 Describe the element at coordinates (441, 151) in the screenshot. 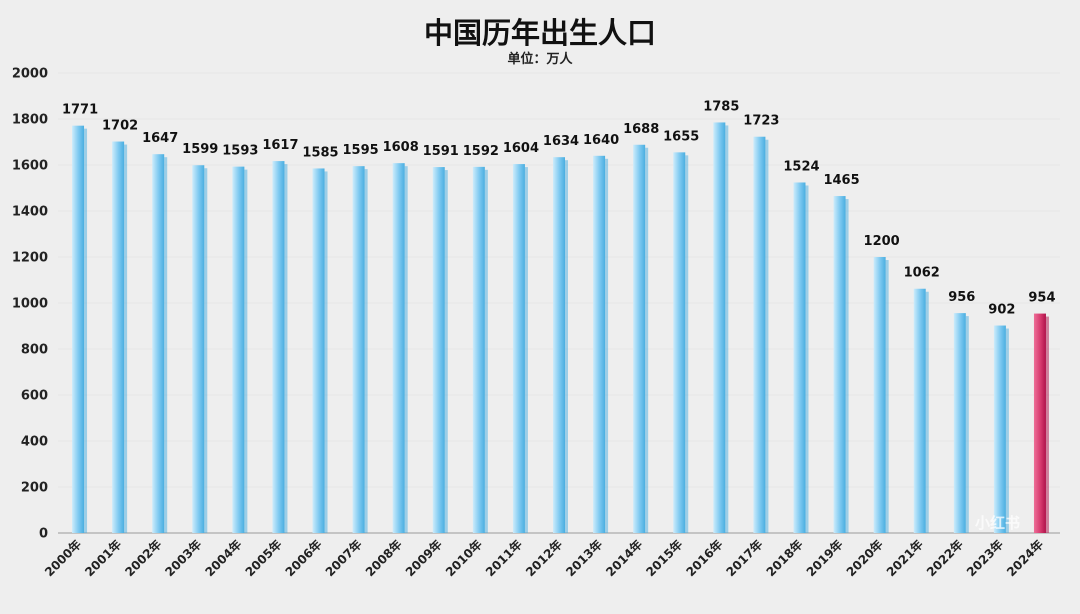

I see `data-label: 1591` at that location.